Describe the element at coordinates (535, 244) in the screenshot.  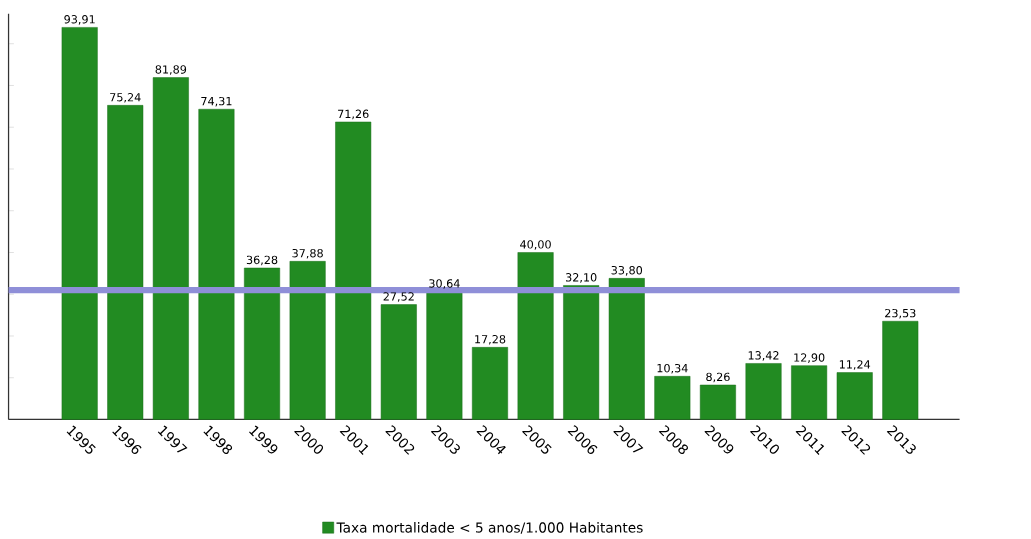
I see `data-label: 40,00` at that location.